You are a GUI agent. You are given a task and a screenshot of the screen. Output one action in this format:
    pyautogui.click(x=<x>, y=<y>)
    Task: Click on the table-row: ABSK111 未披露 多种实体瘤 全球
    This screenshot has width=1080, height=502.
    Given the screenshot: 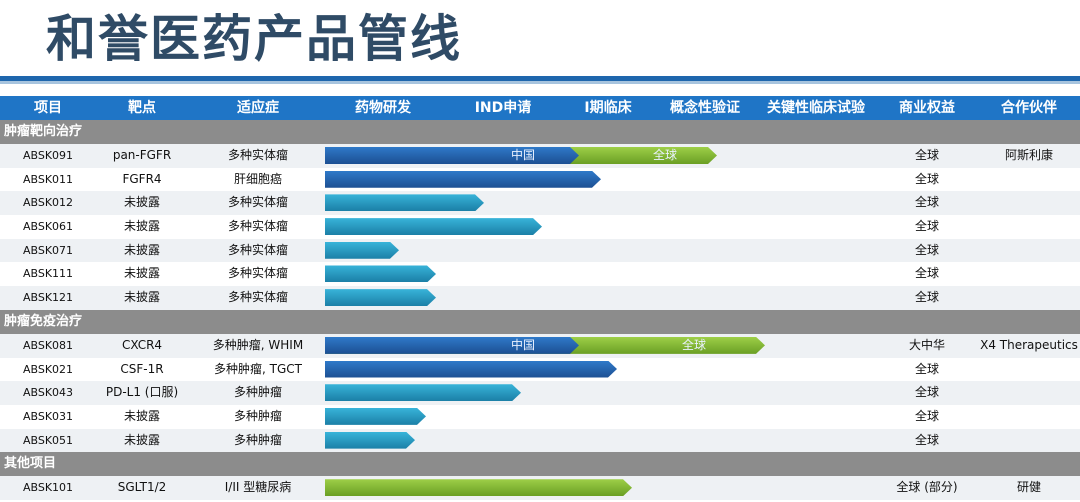 What is the action you would take?
    pyautogui.click(x=540, y=274)
    